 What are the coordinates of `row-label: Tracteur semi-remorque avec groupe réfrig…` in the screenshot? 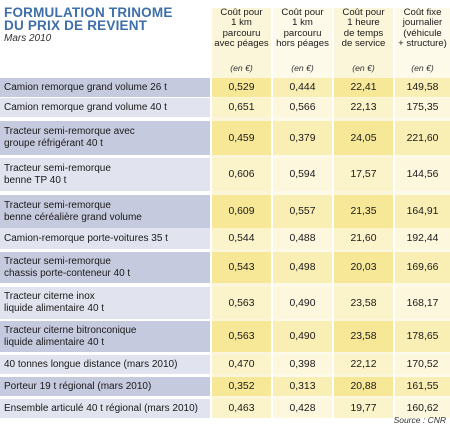 It's located at (105, 138).